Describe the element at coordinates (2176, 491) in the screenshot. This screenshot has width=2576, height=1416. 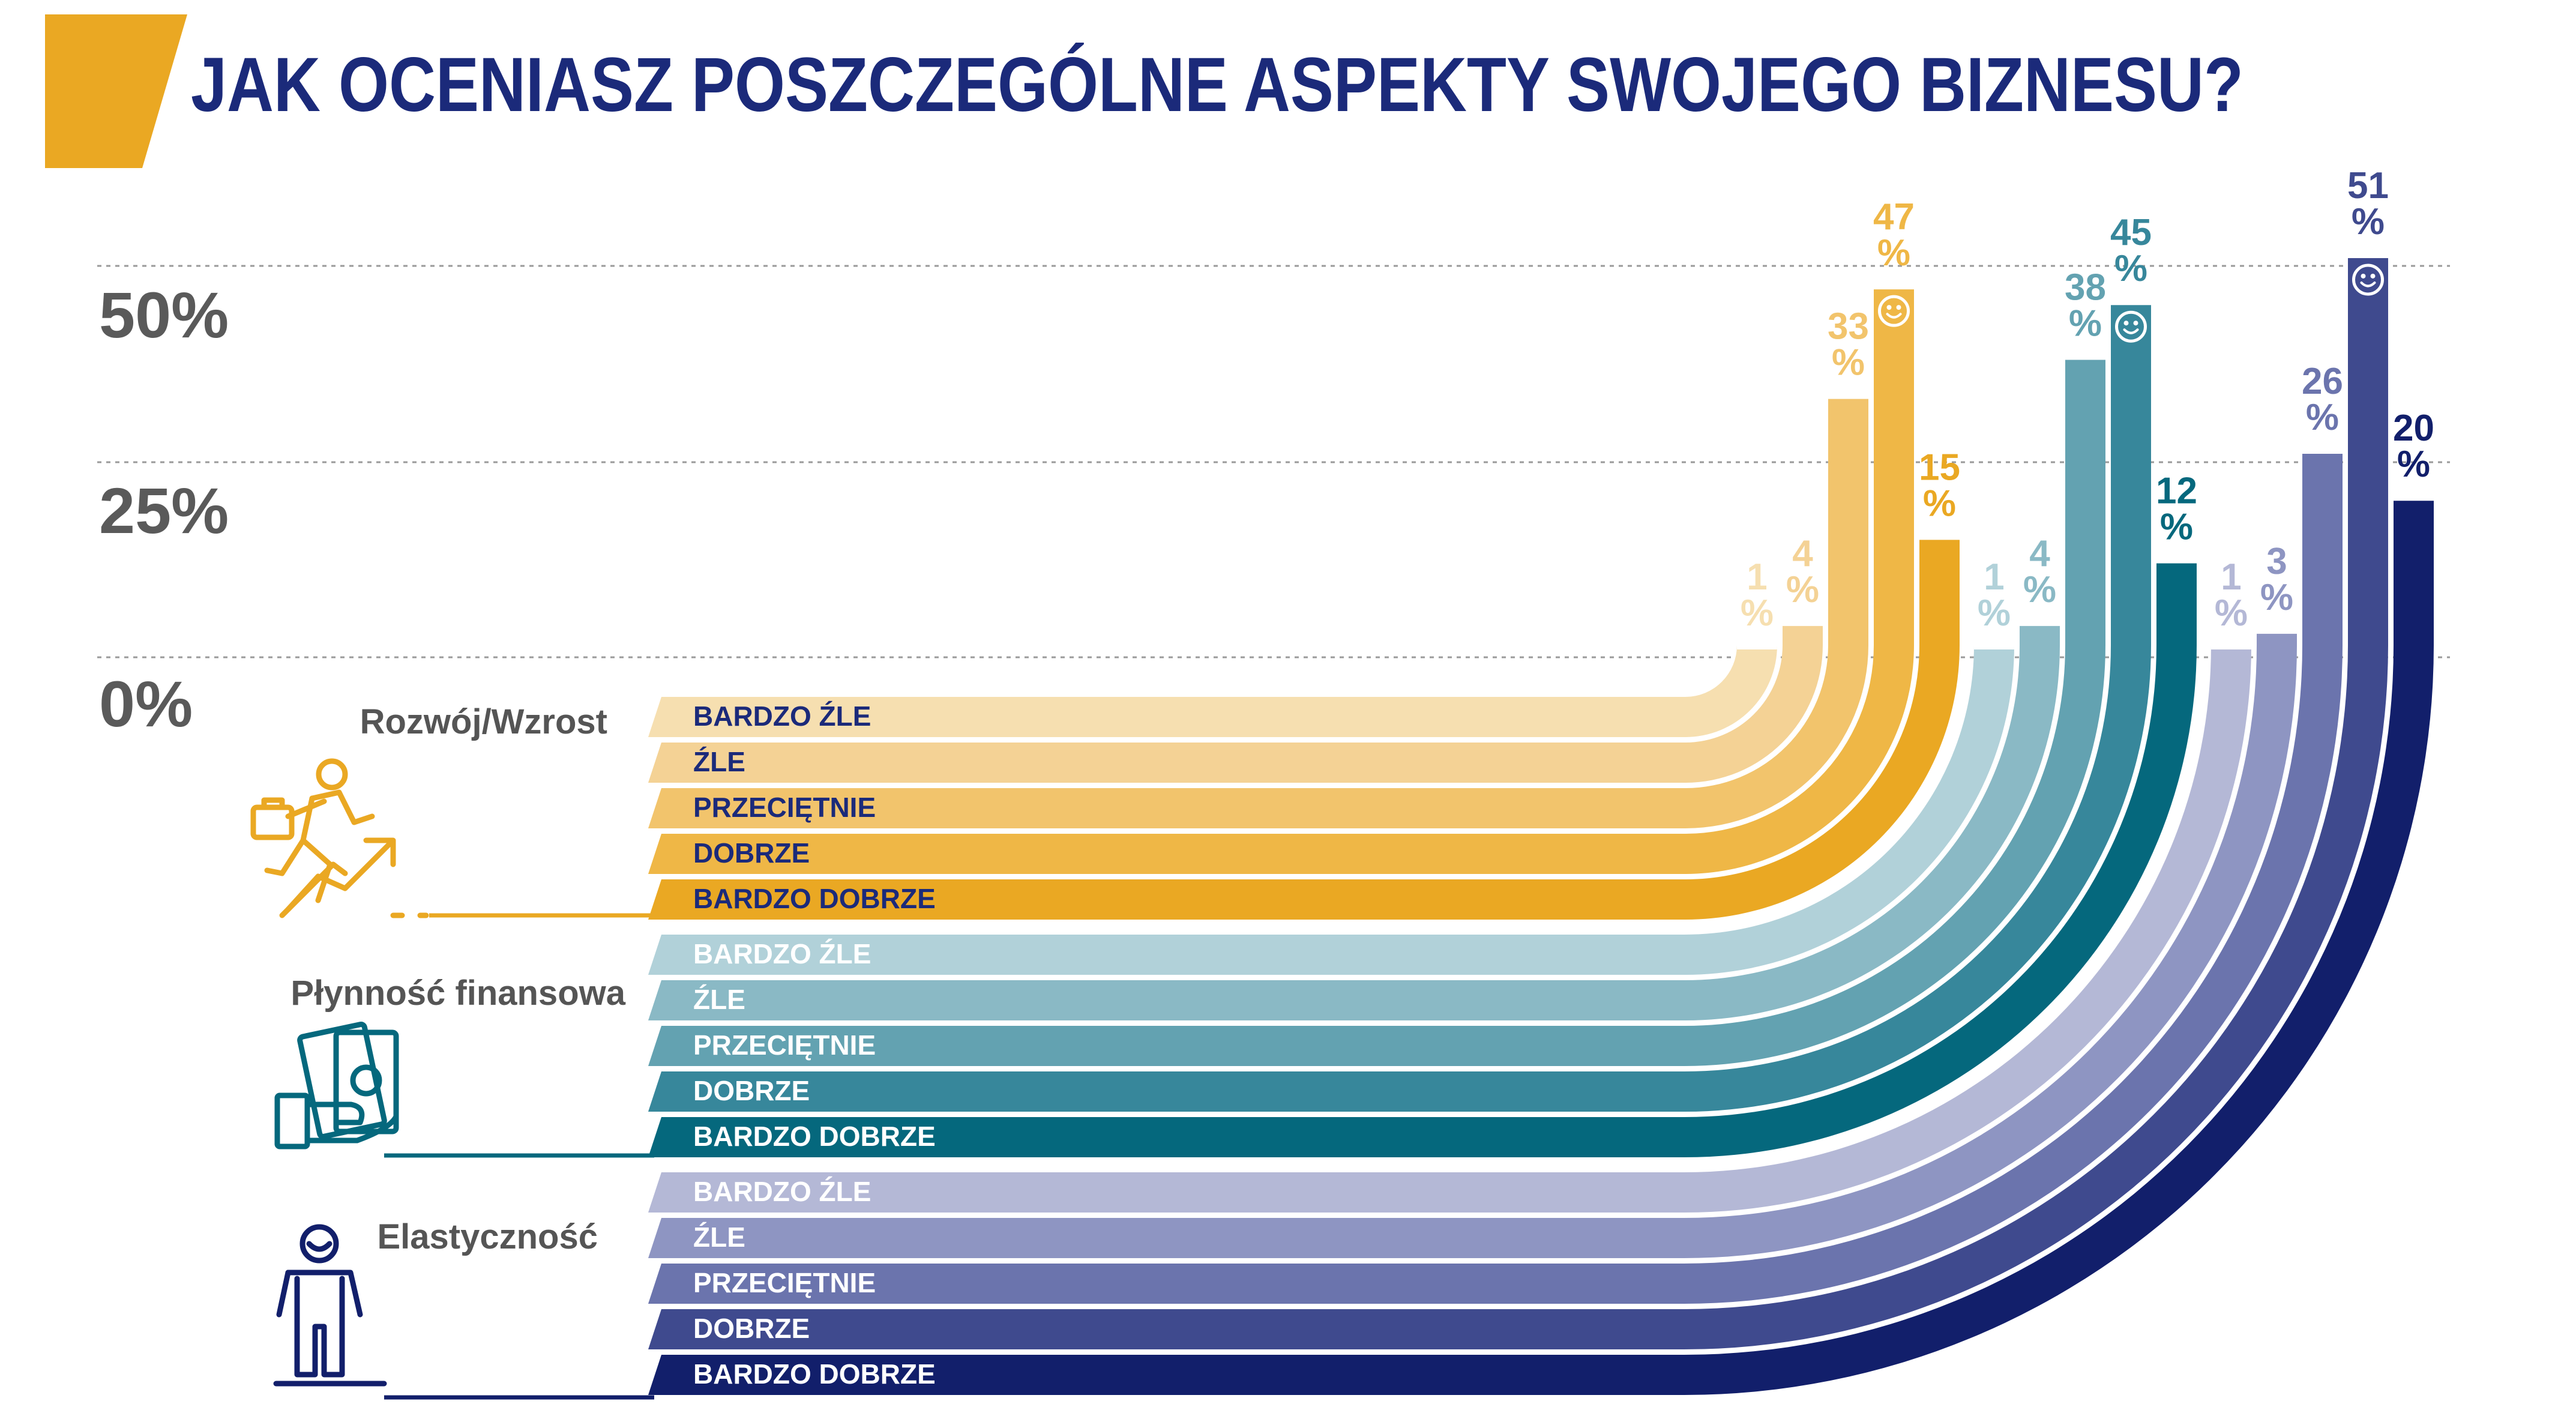
I see `value-label: 12` at that location.